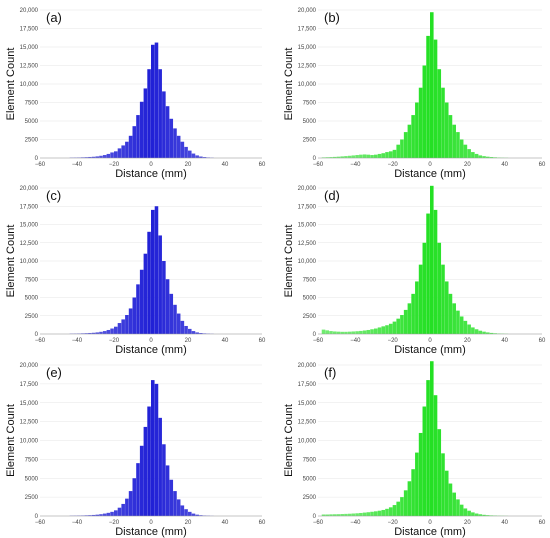 This screenshot has height=538, width=550. I want to click on panel-label: (c), so click(53, 195).